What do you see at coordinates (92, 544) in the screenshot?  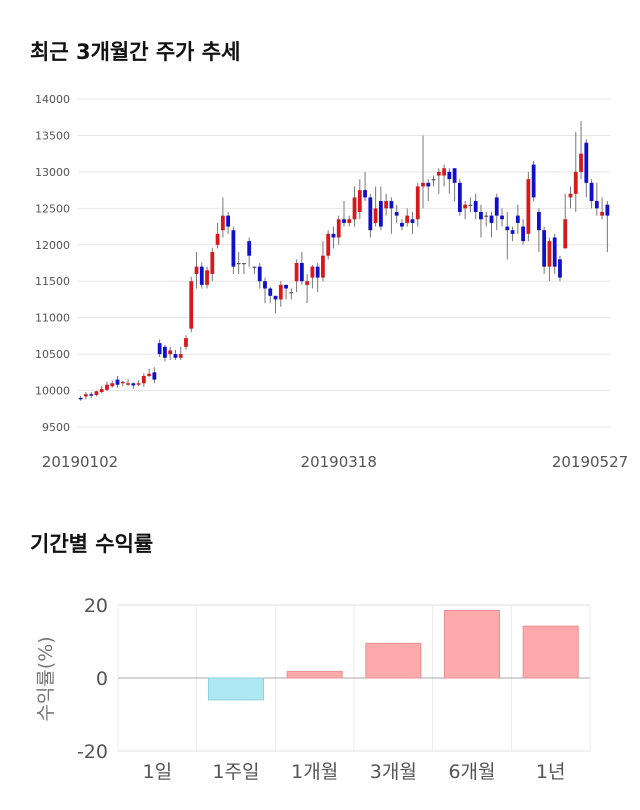 I see `period-returns-title: 기간별 수익률` at bounding box center [92, 544].